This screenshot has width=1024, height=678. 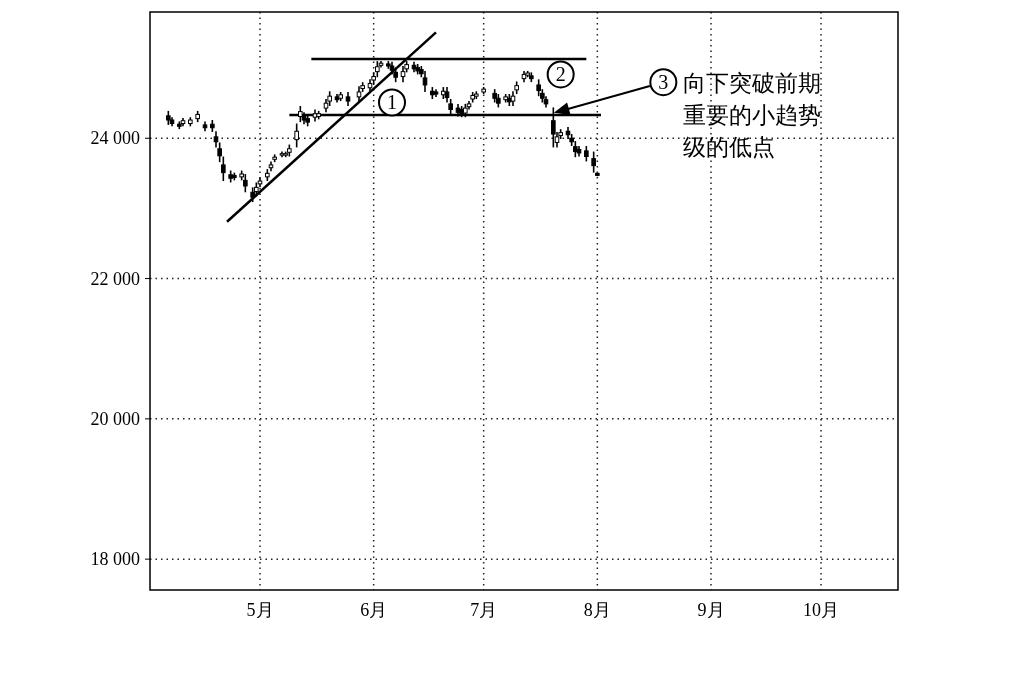 What do you see at coordinates (392, 102) in the screenshot?
I see `annotation: 1` at bounding box center [392, 102].